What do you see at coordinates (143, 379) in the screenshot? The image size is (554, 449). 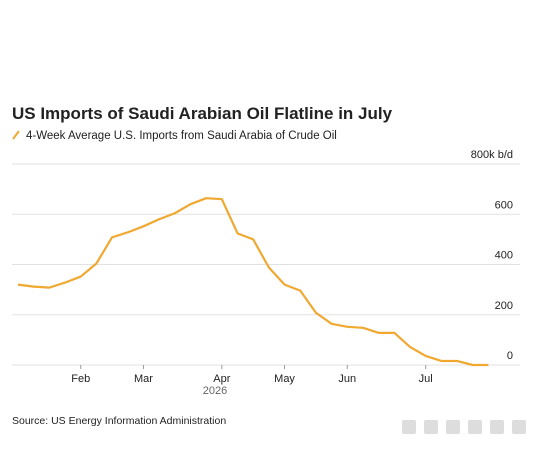 I see `x-tick-label: Mar` at bounding box center [143, 379].